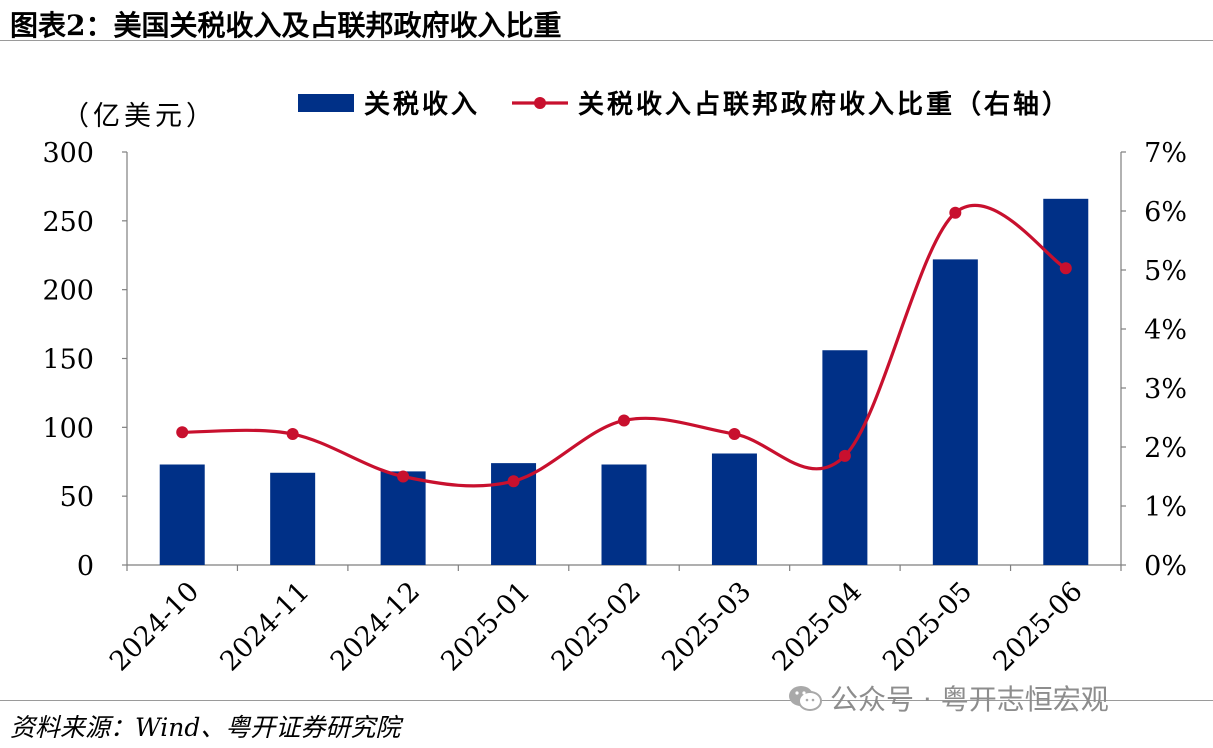 The image size is (1213, 748). I want to click on y-tick-label-right: 3%, so click(1165, 389).